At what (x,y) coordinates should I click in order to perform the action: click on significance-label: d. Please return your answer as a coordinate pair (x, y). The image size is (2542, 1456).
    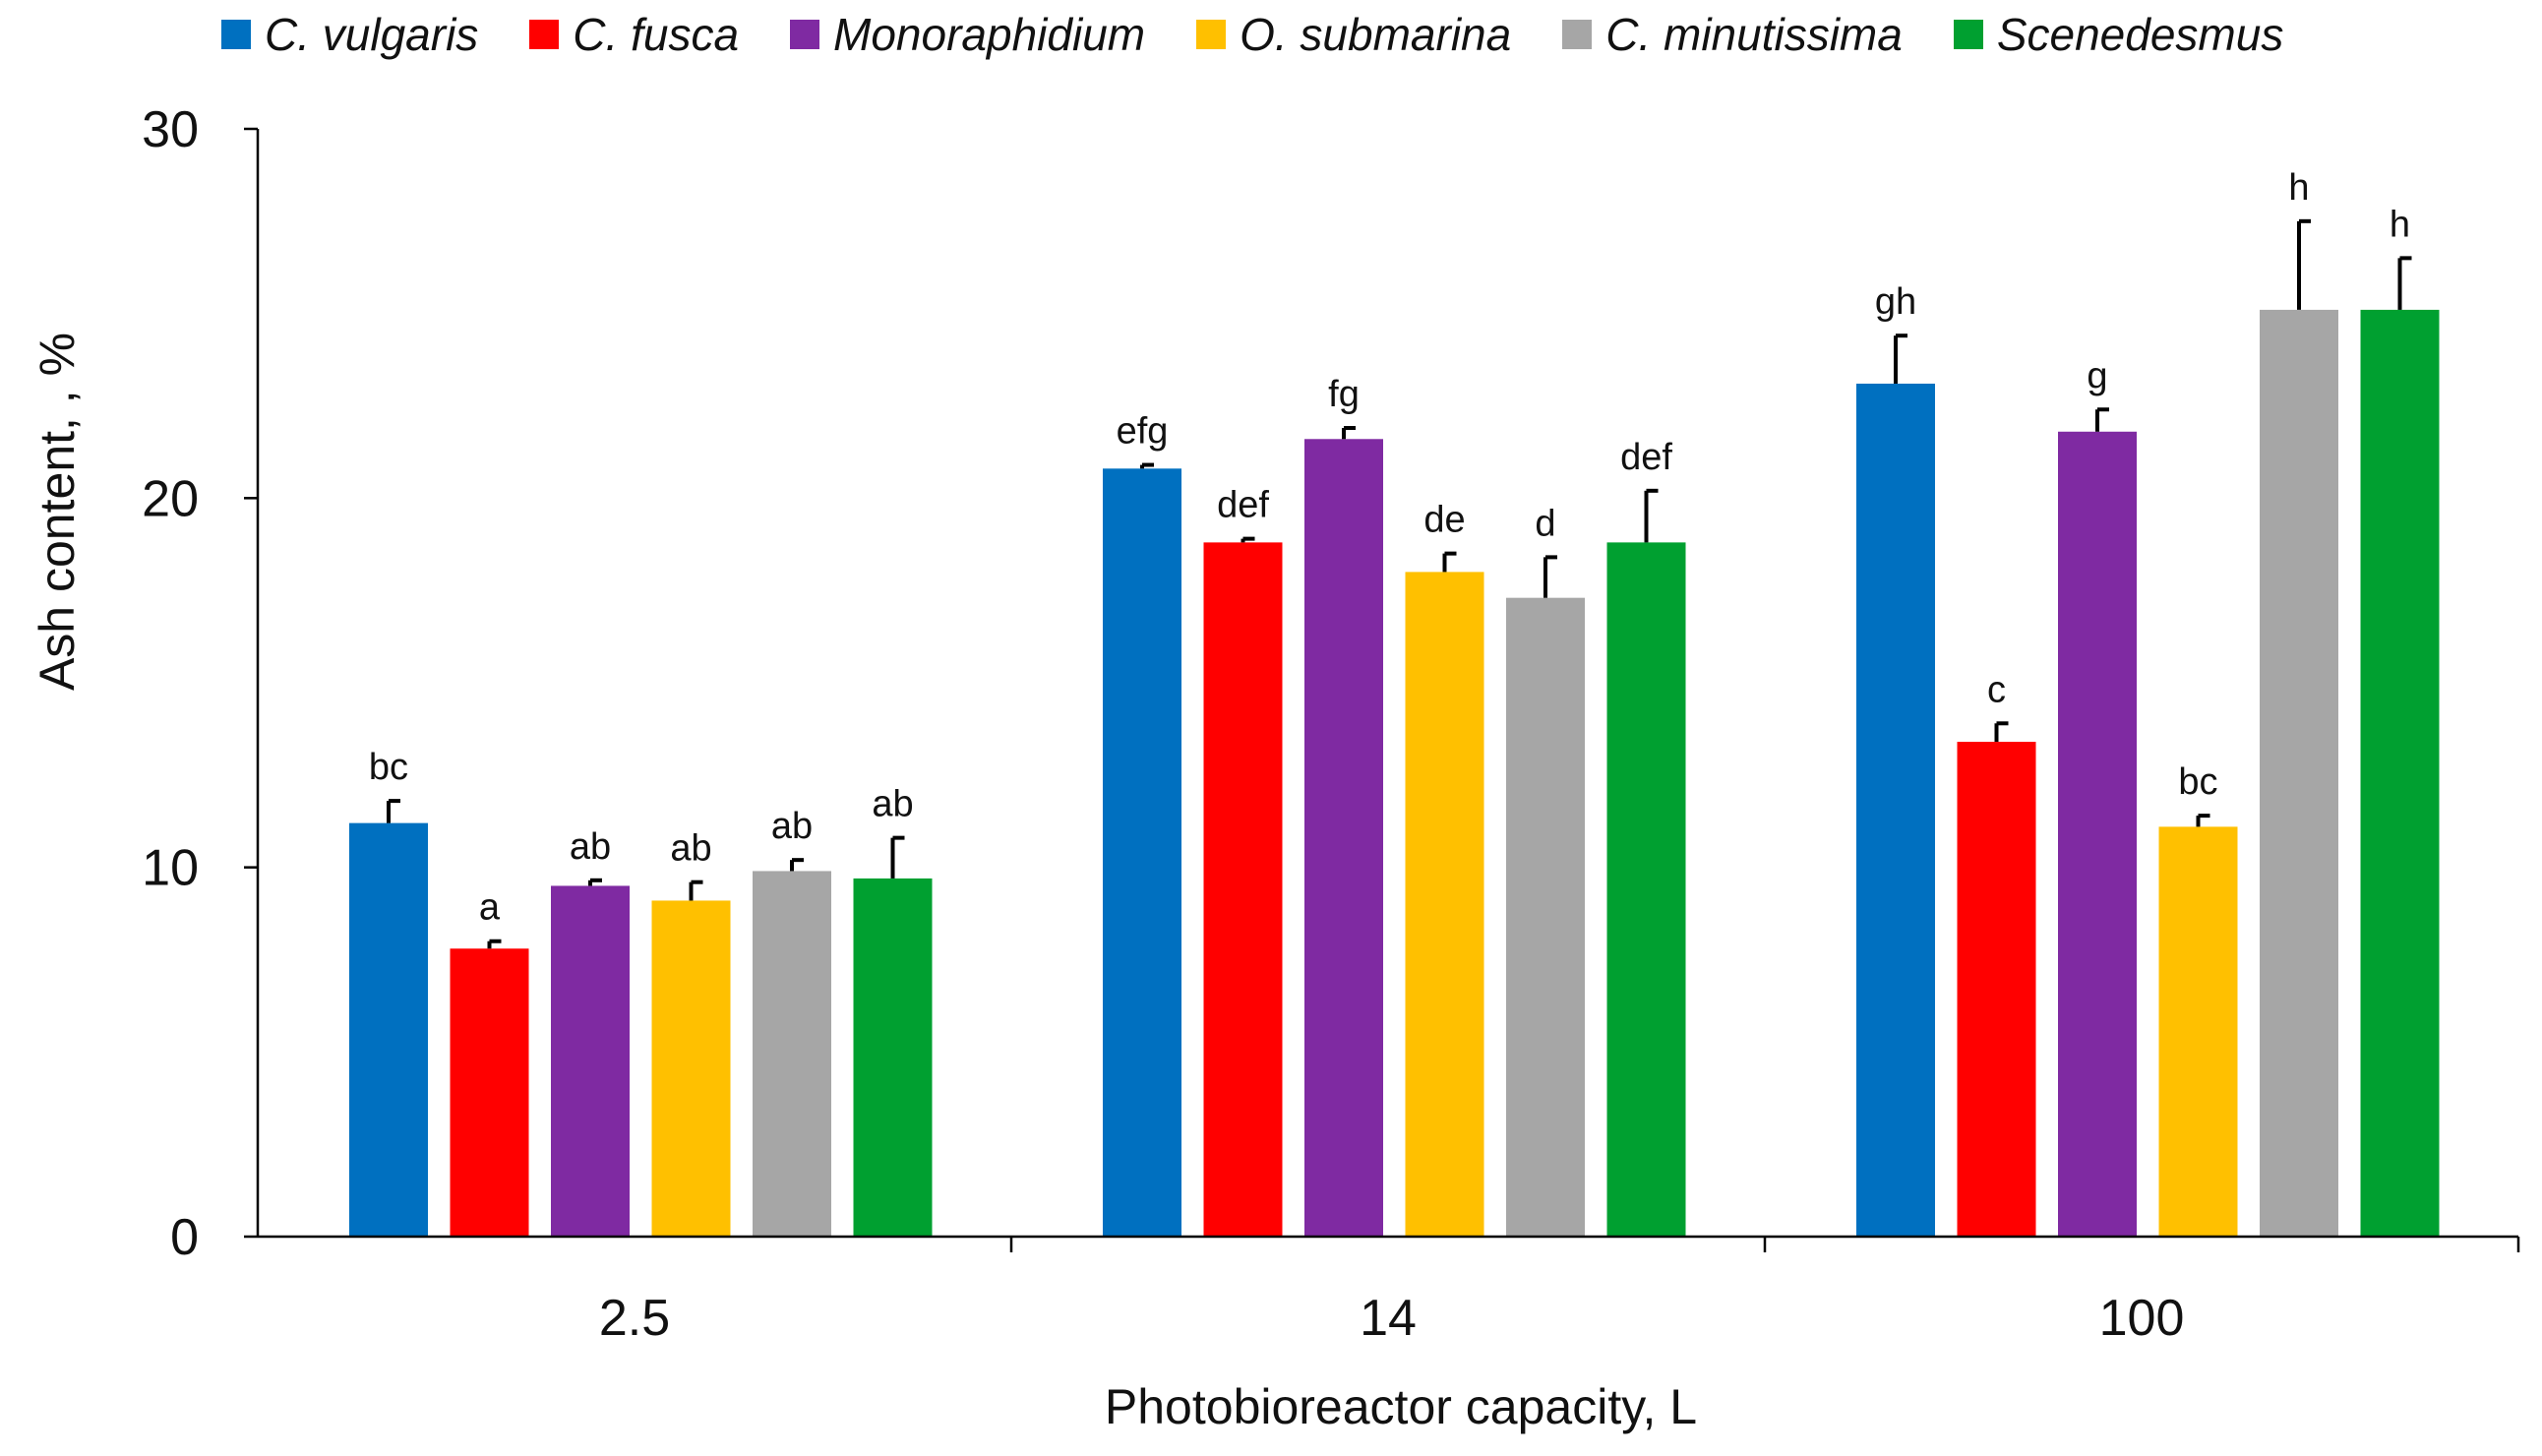
    Looking at the image, I should click on (1545, 523).